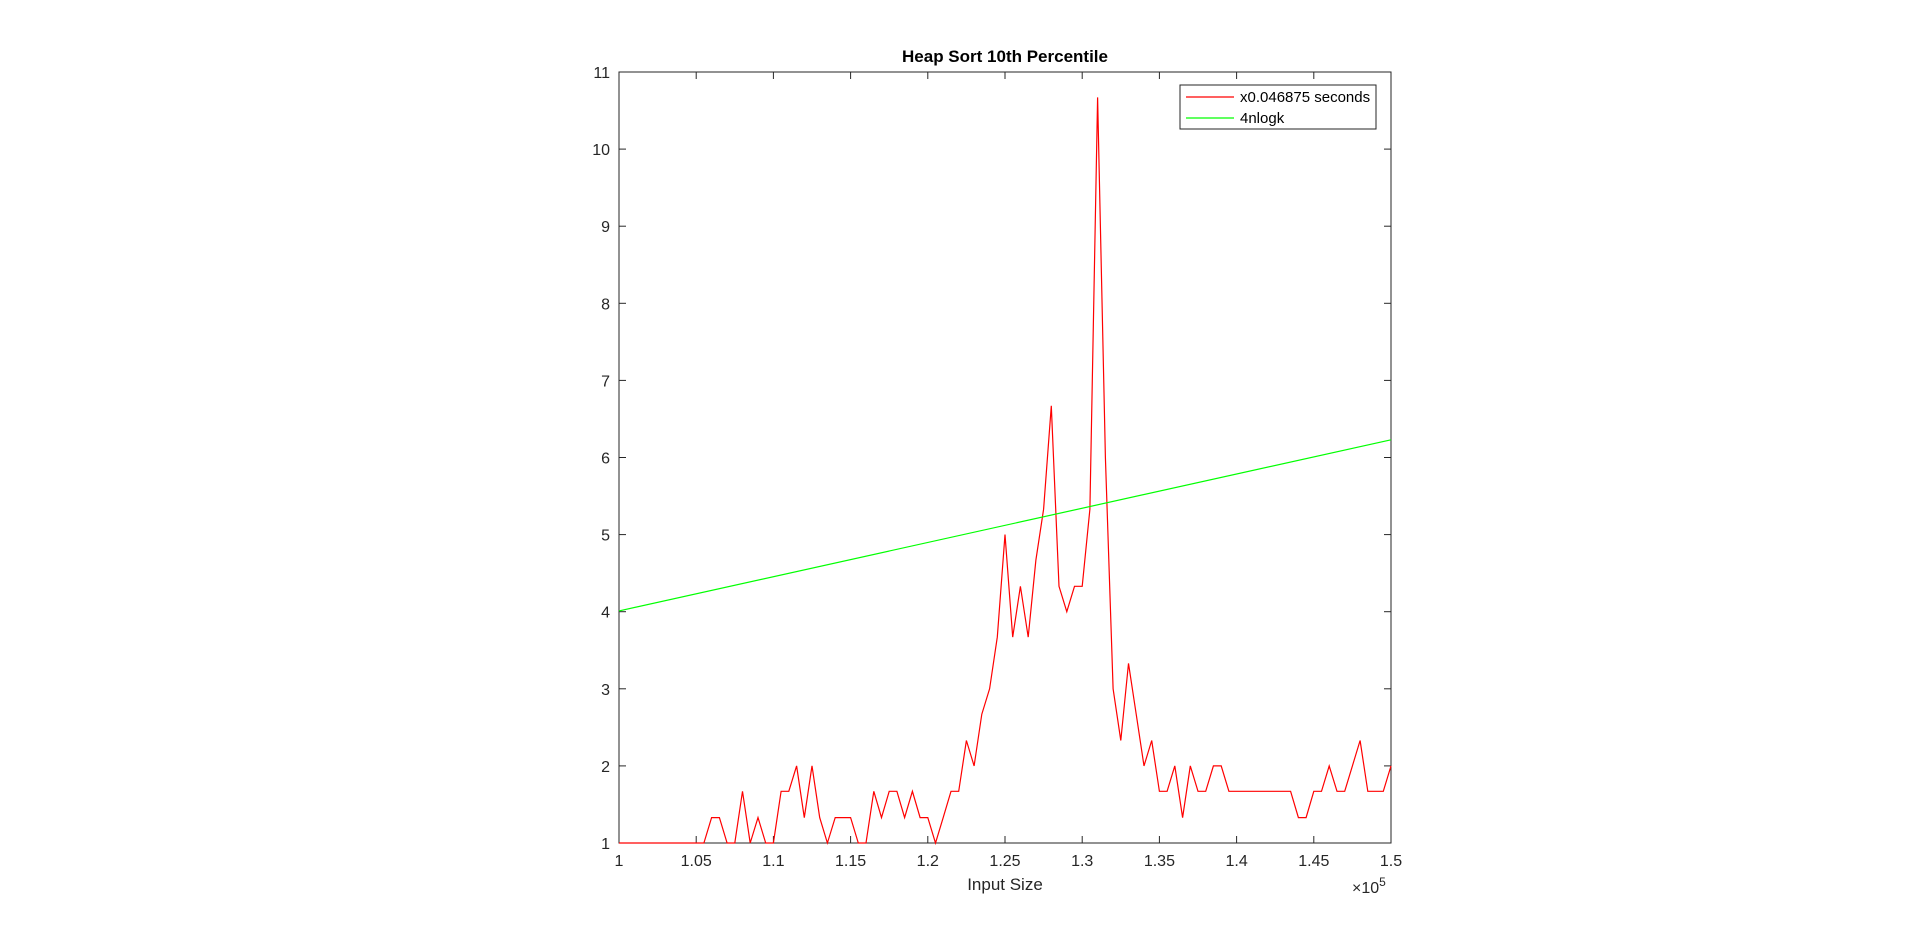  Describe the element at coordinates (1262, 118) in the screenshot. I see `legend-label-series-2: 4nlogk` at that location.